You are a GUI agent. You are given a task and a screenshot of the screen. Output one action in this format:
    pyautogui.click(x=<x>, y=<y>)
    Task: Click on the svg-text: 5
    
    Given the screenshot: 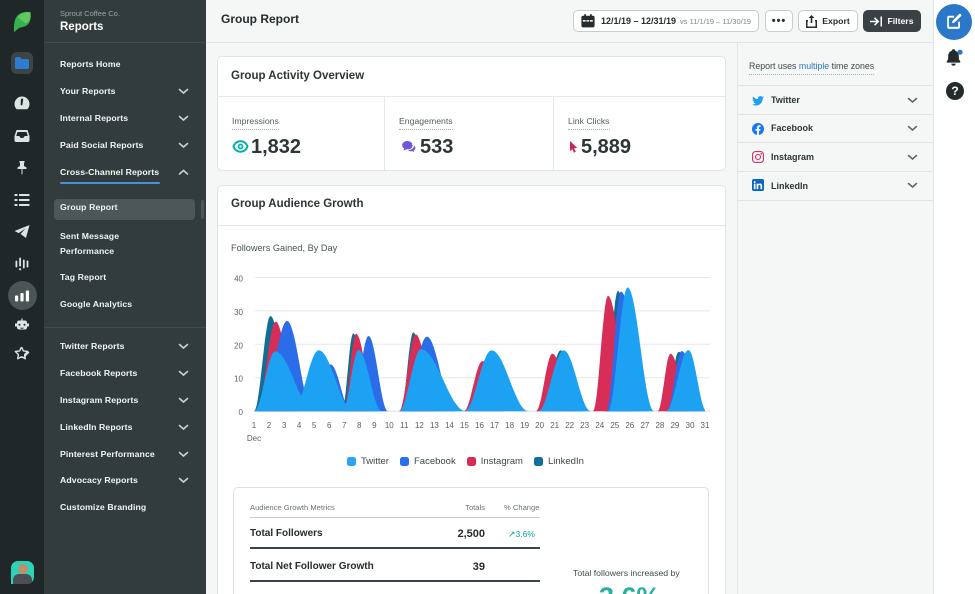 What is the action you would take?
    pyautogui.click(x=314, y=425)
    